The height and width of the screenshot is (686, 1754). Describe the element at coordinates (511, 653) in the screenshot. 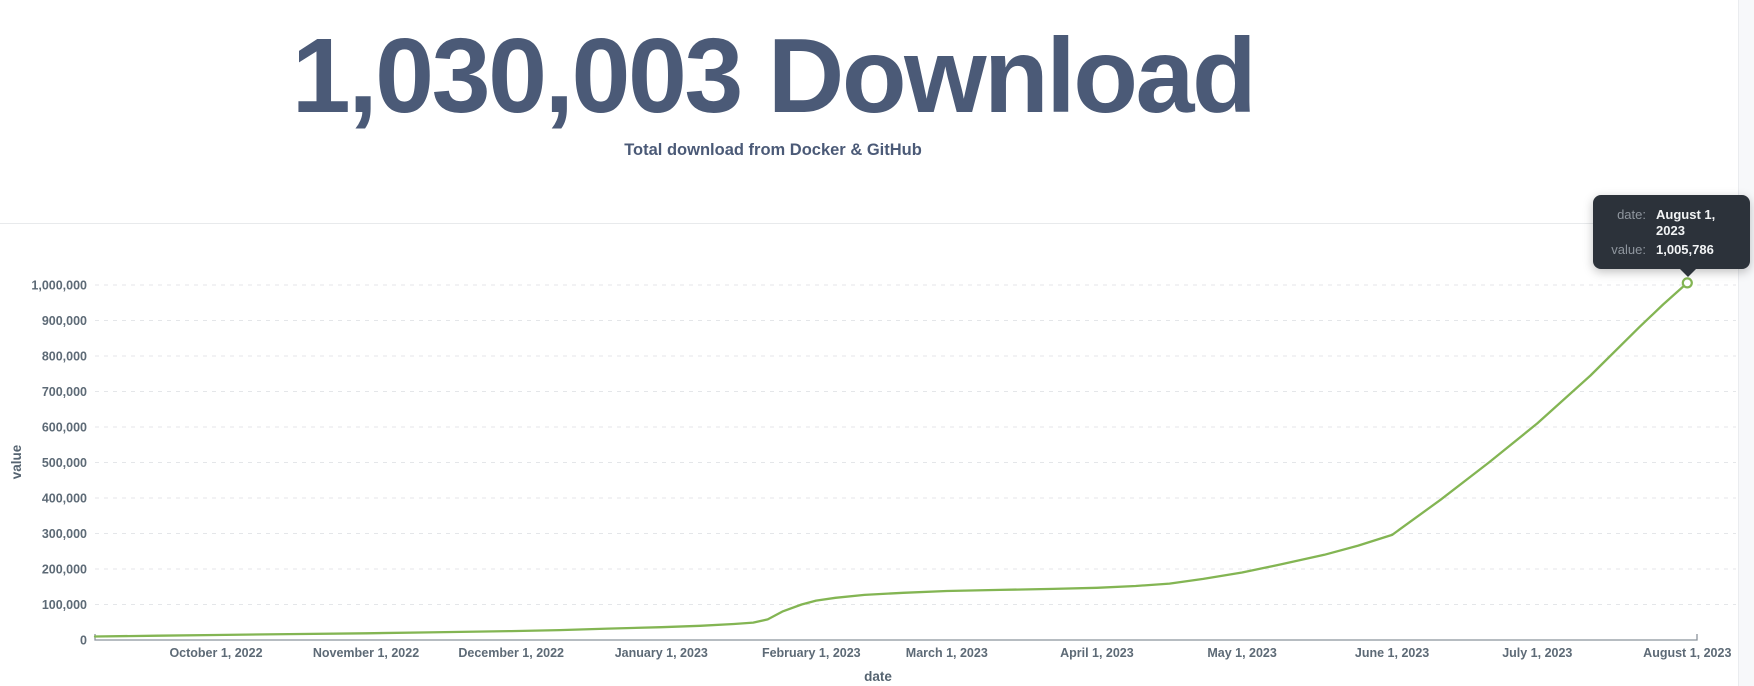

I see `x-tick-label: December 1, 2022` at that location.